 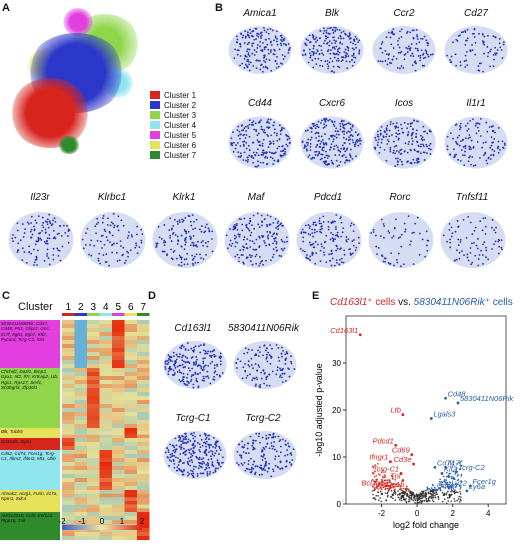 What do you see at coordinates (404, 50) in the screenshot?
I see `feature-plot` at bounding box center [404, 50].